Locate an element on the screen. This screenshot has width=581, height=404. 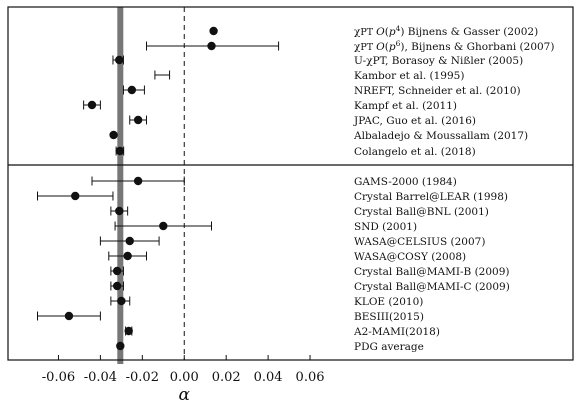
x-tick-label: 0.04 is located at coordinates (268, 377).